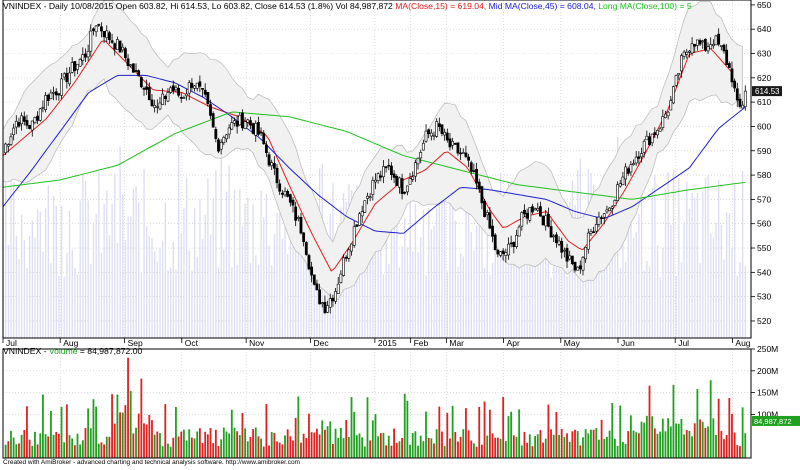 Image resolution: width=800 pixels, height=470 pixels. I want to click on date-tick-label: Jul, so click(683, 343).